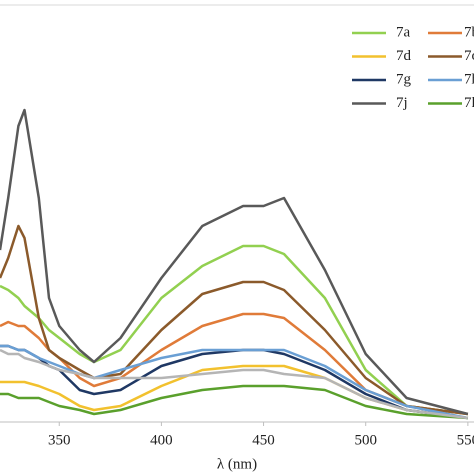  What do you see at coordinates (404, 79) in the screenshot?
I see `legend-label: 7g` at bounding box center [404, 79].